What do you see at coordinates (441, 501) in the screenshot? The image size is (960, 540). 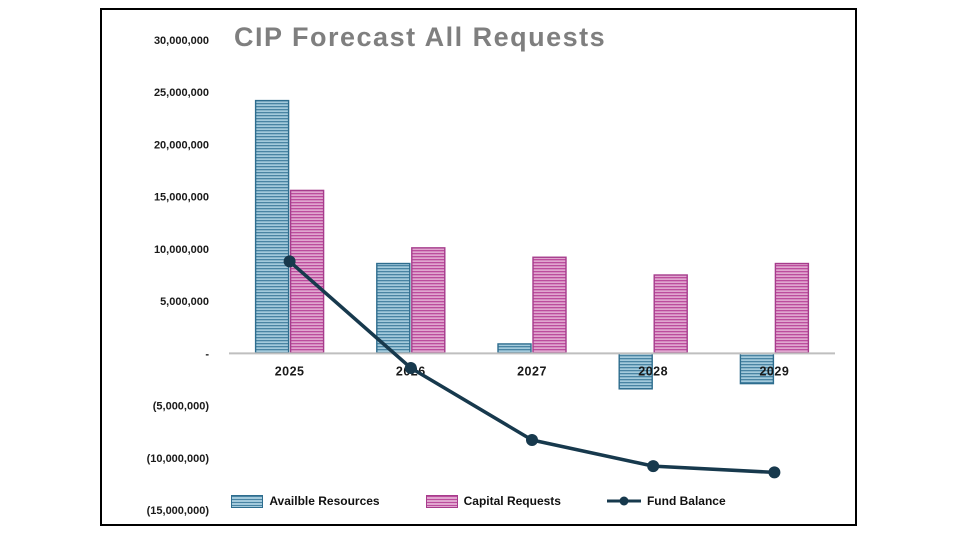 I see `legend-swatch-capital-requests` at bounding box center [441, 501].